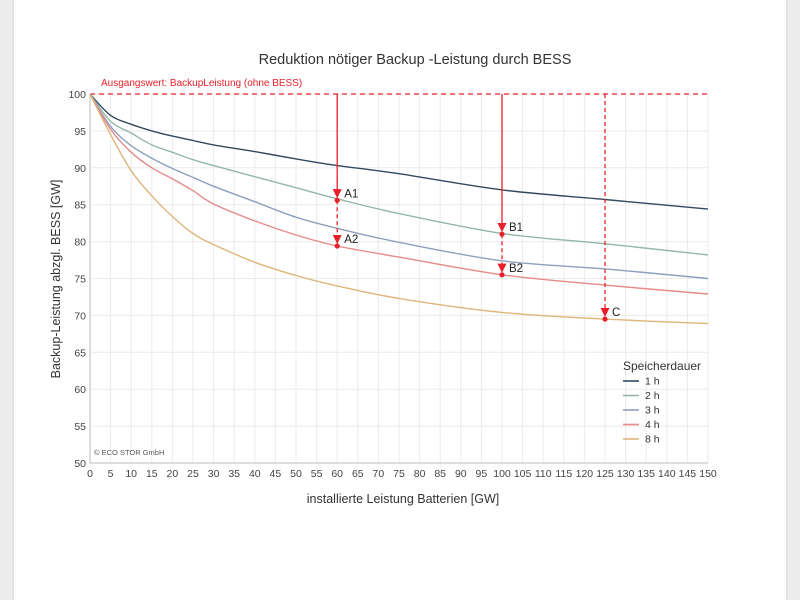 This screenshot has height=600, width=800. Describe the element at coordinates (688, 474) in the screenshot. I see `x-tick-label: 145` at that location.